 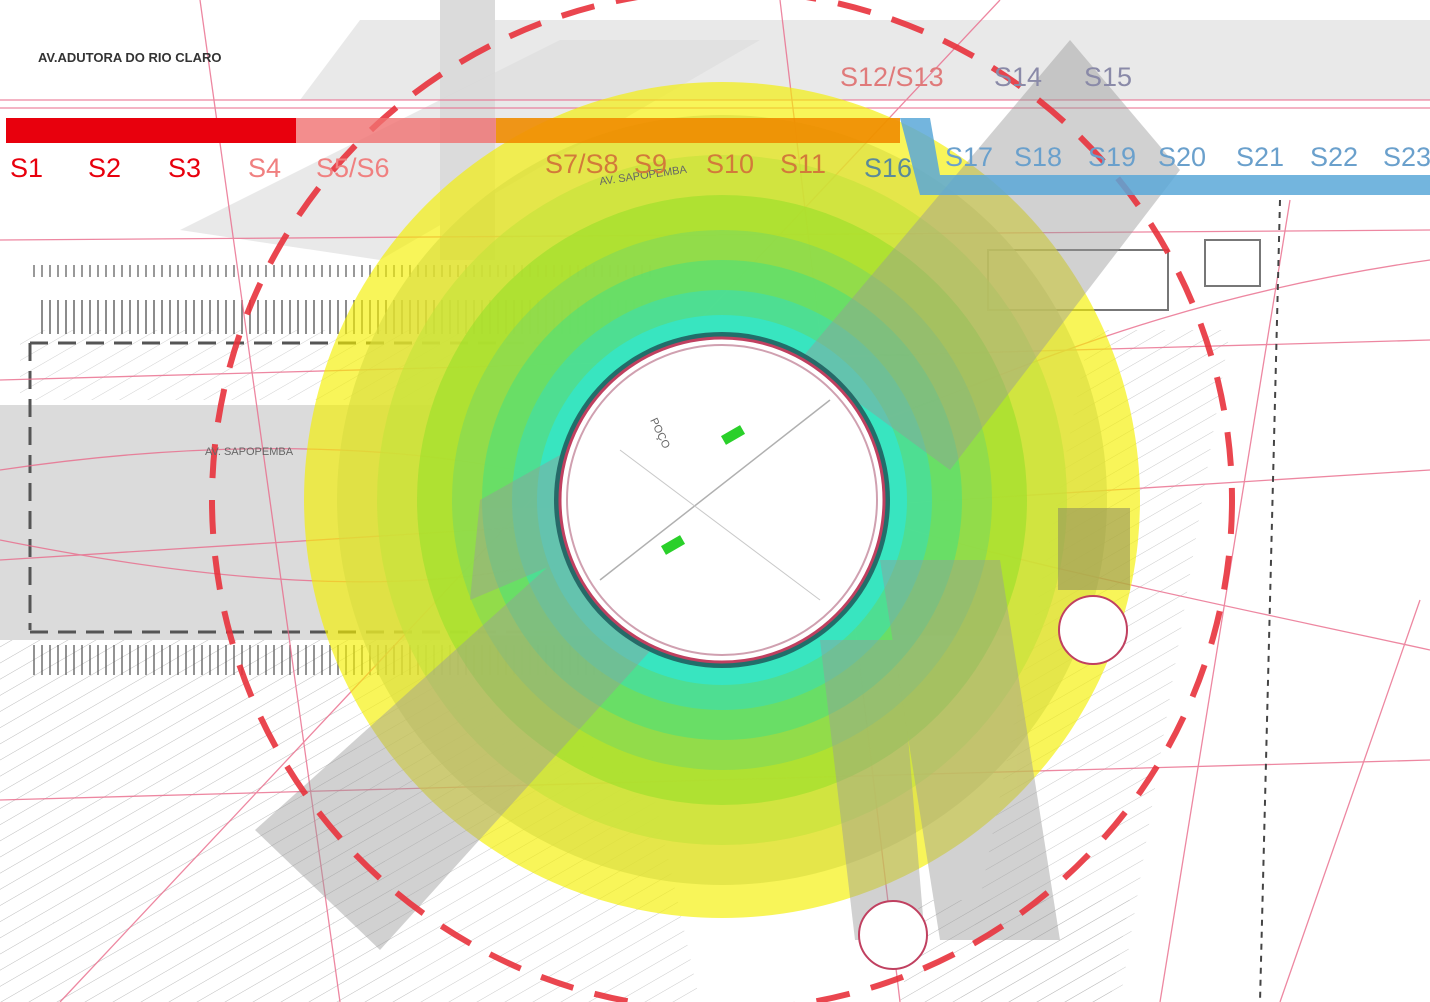 What do you see at coordinates (1038, 157) in the screenshot?
I see `section-label-s18: S18` at bounding box center [1038, 157].